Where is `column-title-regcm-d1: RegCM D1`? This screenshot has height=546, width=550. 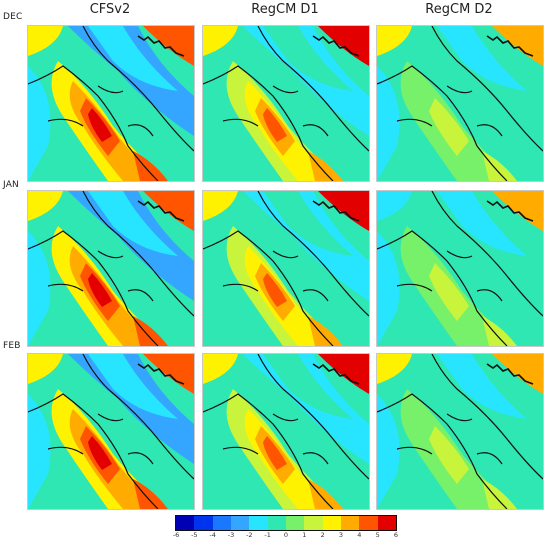 column-title-regcm-d1: RegCM D1 is located at coordinates (285, 9).